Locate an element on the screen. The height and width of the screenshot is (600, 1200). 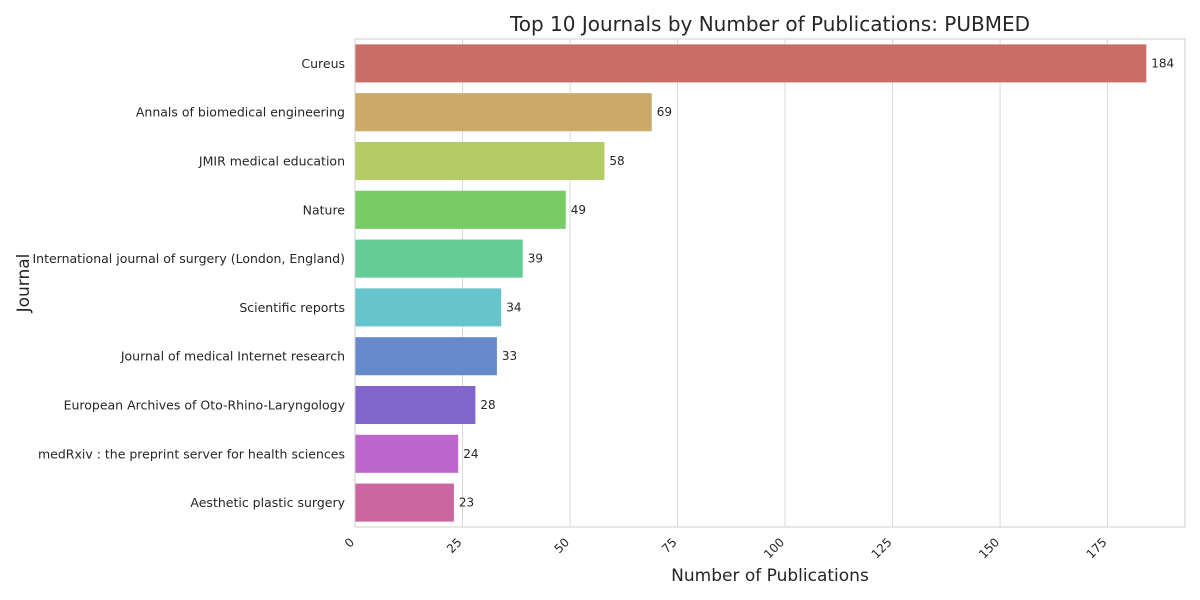
x-tick-label: 75 is located at coordinates (669, 545).